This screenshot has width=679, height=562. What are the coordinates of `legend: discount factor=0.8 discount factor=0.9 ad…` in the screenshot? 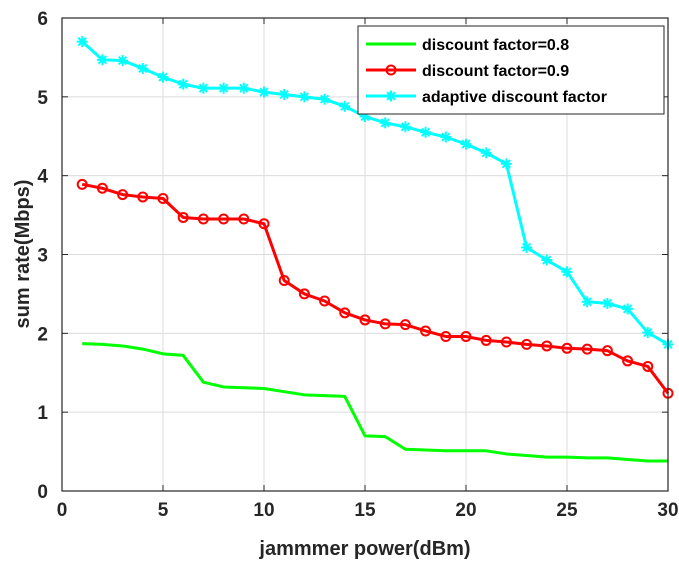 It's located at (511, 70).